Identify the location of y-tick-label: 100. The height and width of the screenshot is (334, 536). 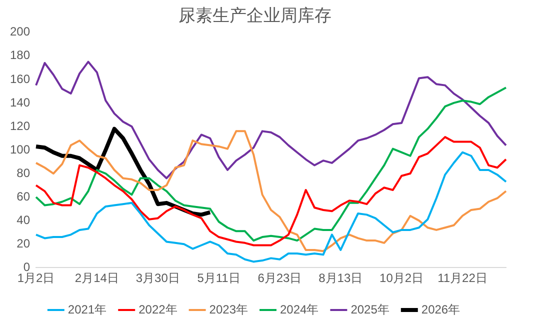
(20, 149).